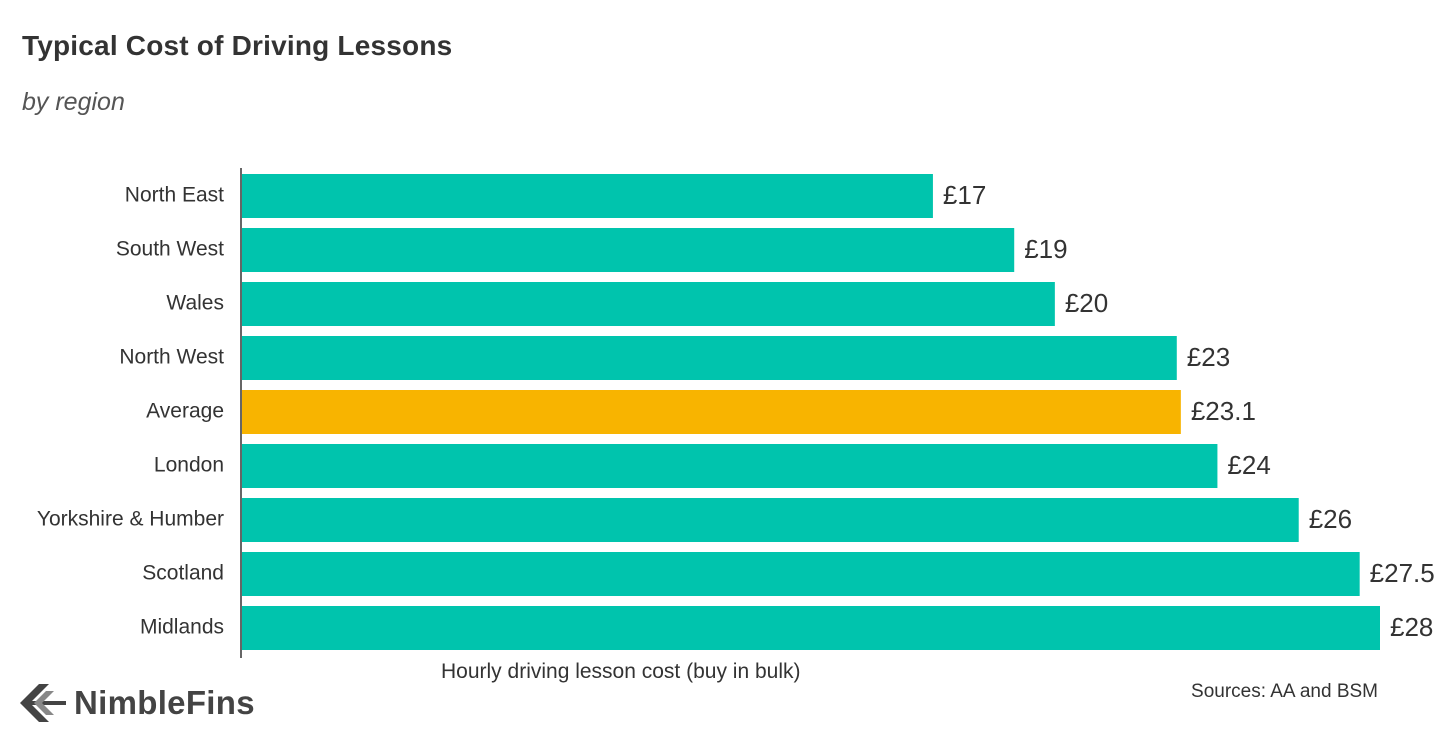 The width and height of the screenshot is (1436, 752). Describe the element at coordinates (1402, 573) in the screenshot. I see `value-label: £27.5` at that location.